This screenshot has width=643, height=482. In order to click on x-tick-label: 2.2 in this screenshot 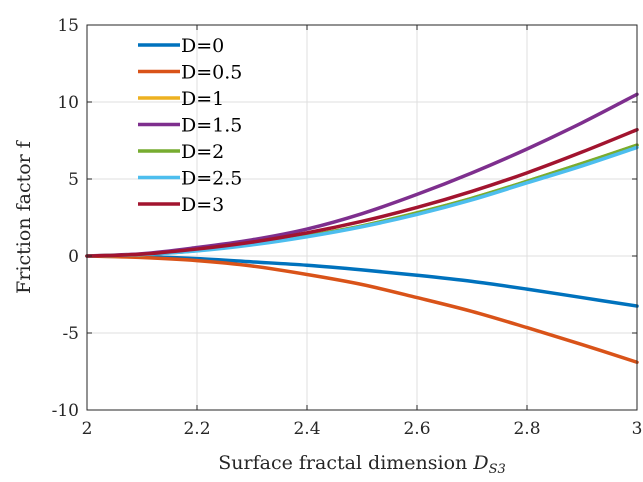, I will do `click(196, 429)`.